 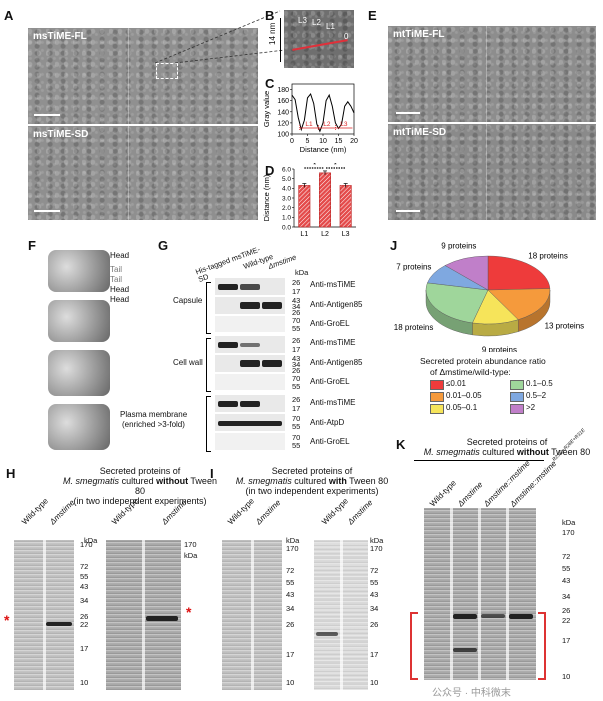 I want to click on mw-label: 70, so click(x=296, y=437).